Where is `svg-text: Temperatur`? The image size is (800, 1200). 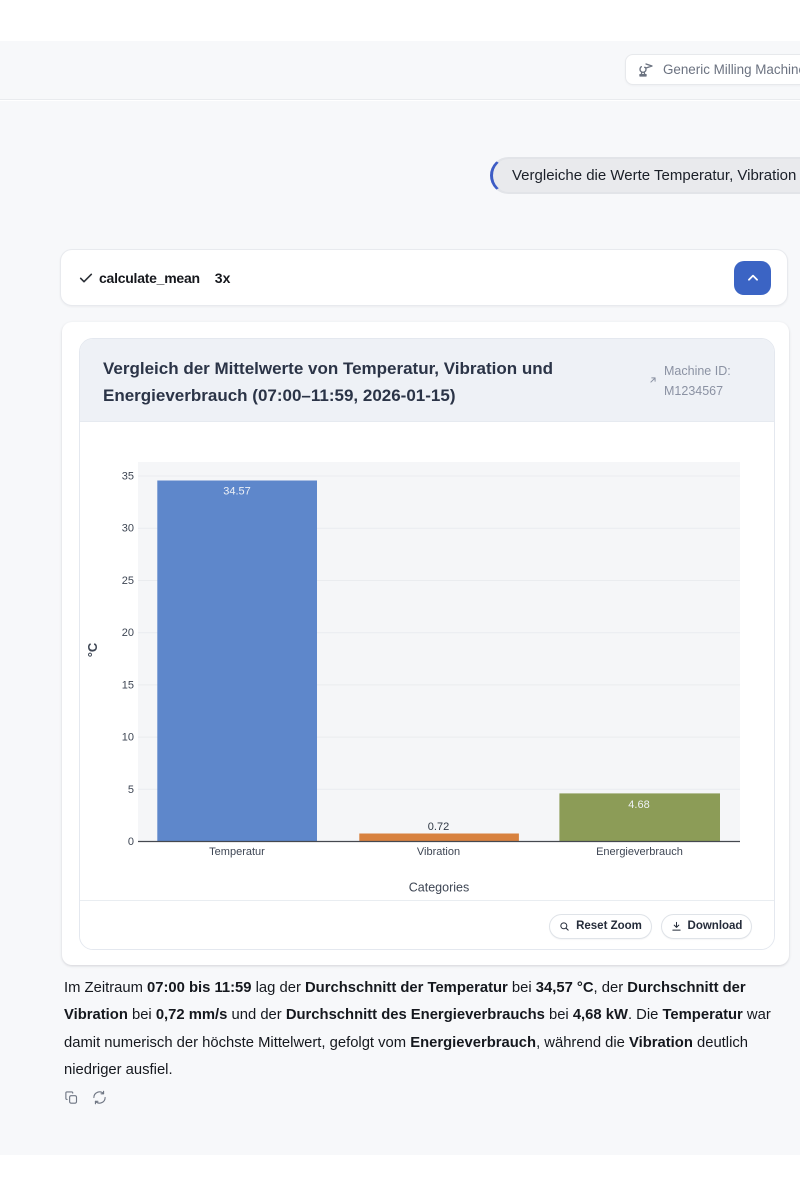 svg-text: Temperatur is located at coordinates (237, 852).